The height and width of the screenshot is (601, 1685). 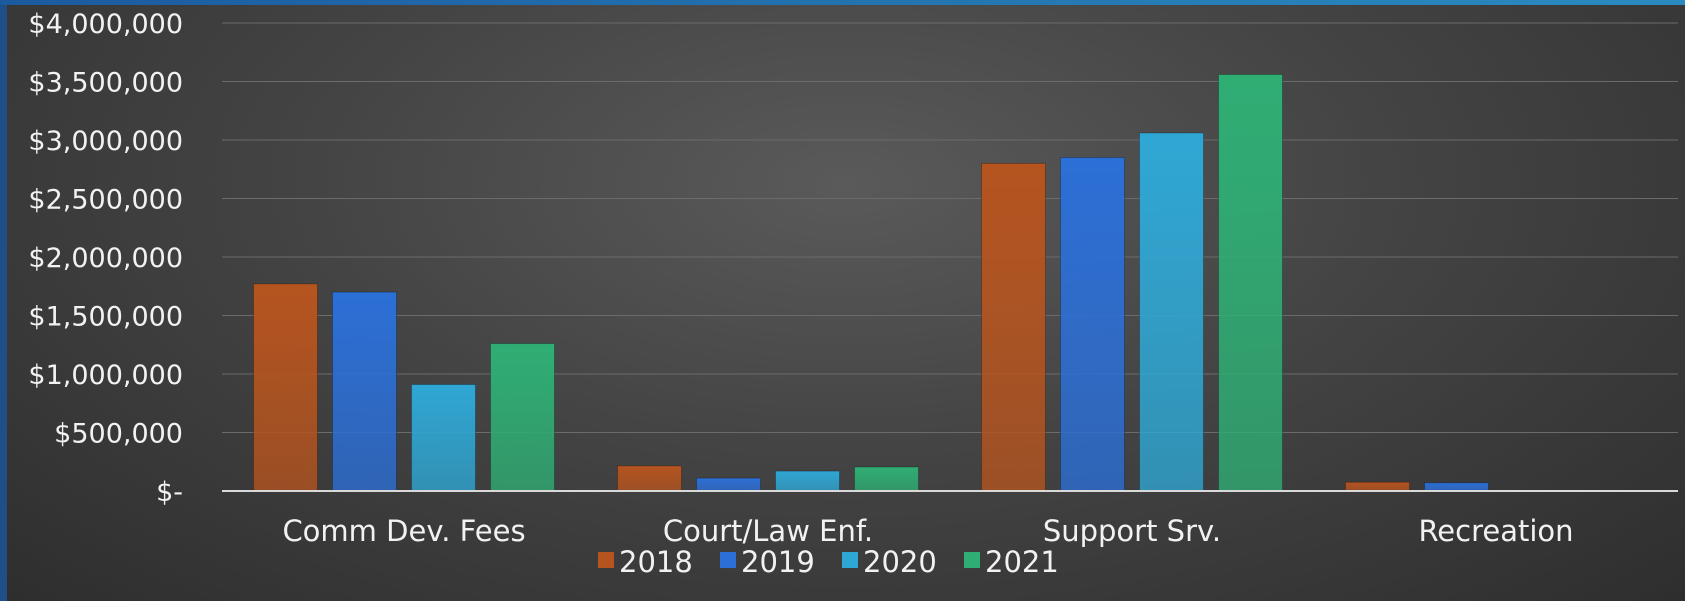 I want to click on y-tick-label: $1,000,000, so click(x=105, y=375).